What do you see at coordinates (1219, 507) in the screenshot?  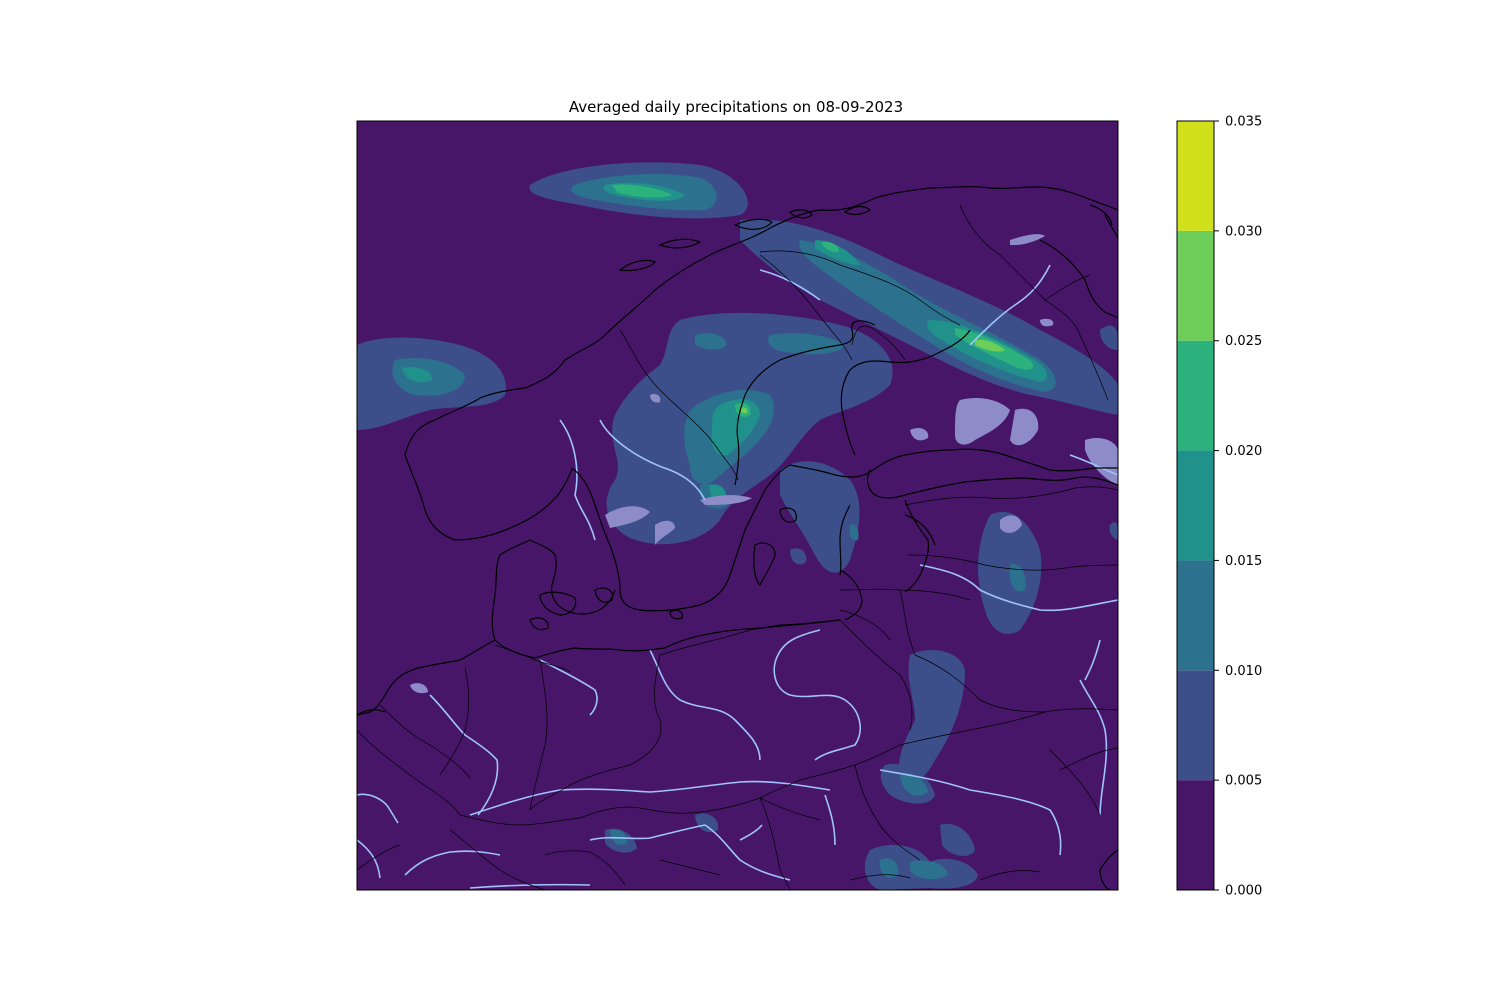 I see `colorbar: 0.000 0.005 0.010 0.015 0.020 0.025 0.030 0.035` at bounding box center [1219, 507].